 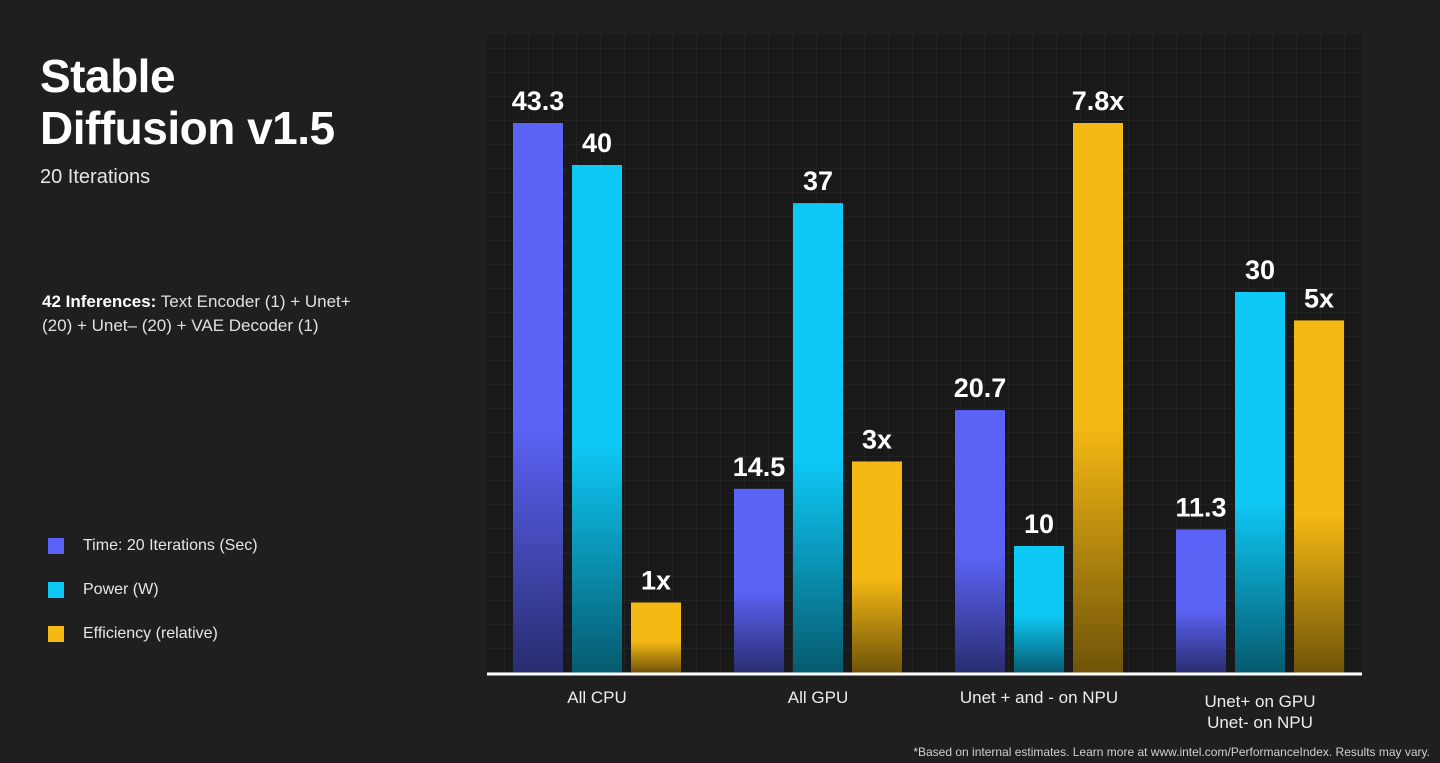 What do you see at coordinates (170, 545) in the screenshot?
I see `legend-label-time: Time: 20 Iterations (Sec)` at bounding box center [170, 545].